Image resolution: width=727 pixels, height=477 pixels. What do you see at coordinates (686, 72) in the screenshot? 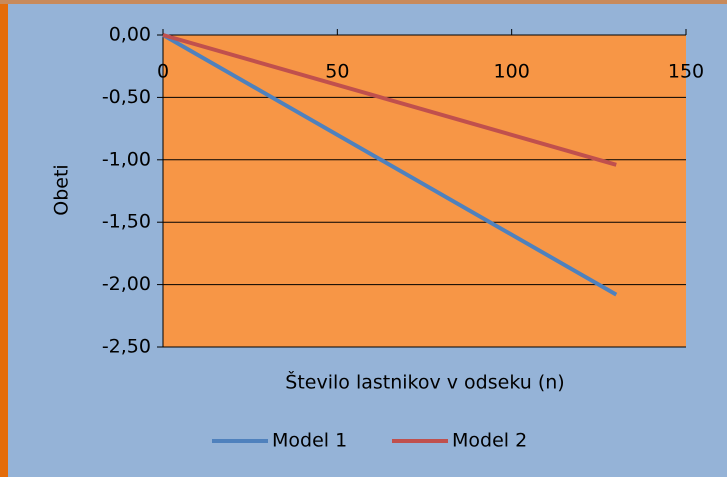
I see `x-tick-label: 150` at bounding box center [686, 72].